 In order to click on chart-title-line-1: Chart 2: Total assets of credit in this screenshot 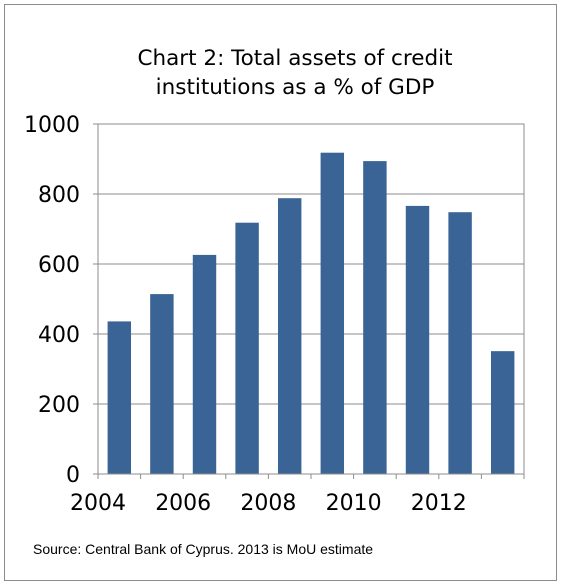, I will do `click(295, 58)`.